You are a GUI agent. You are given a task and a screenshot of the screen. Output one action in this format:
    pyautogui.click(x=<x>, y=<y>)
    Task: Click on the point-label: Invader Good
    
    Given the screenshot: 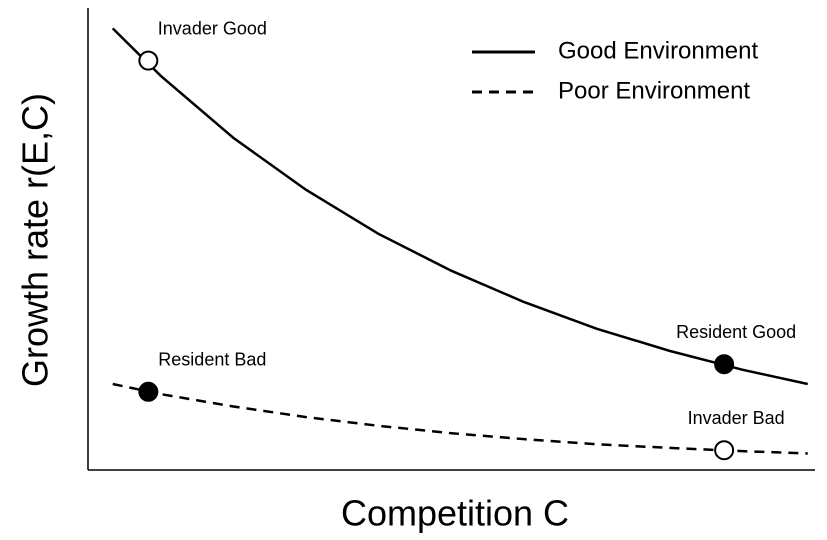 What is the action you would take?
    pyautogui.click(x=212, y=28)
    